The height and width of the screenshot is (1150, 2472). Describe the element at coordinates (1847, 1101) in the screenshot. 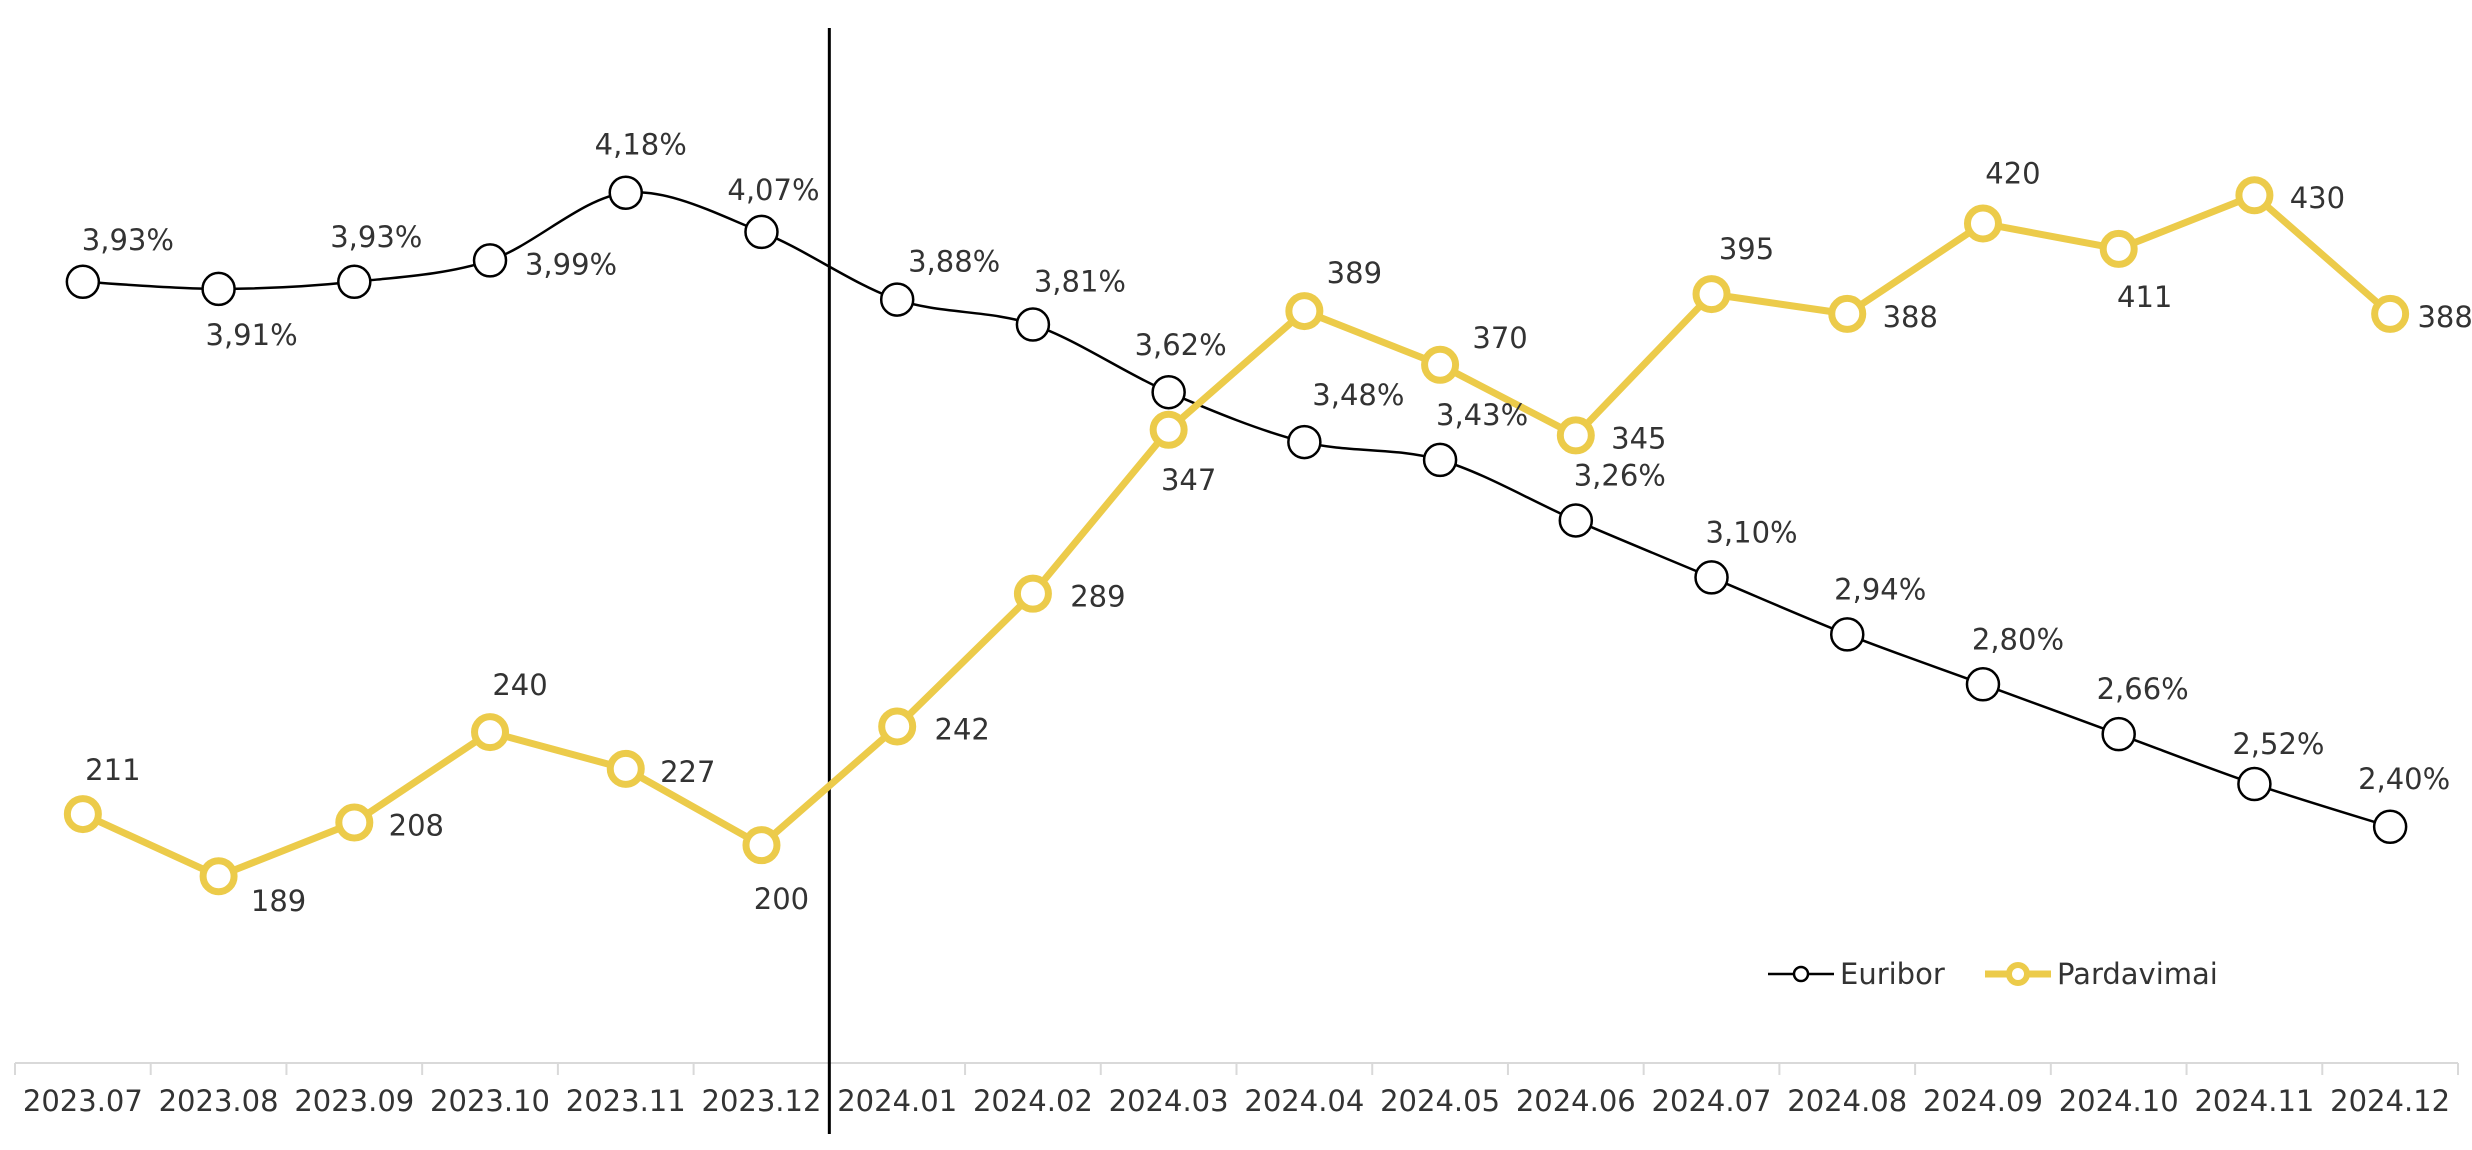

I see `x-tick-label: 2024.08` at that location.